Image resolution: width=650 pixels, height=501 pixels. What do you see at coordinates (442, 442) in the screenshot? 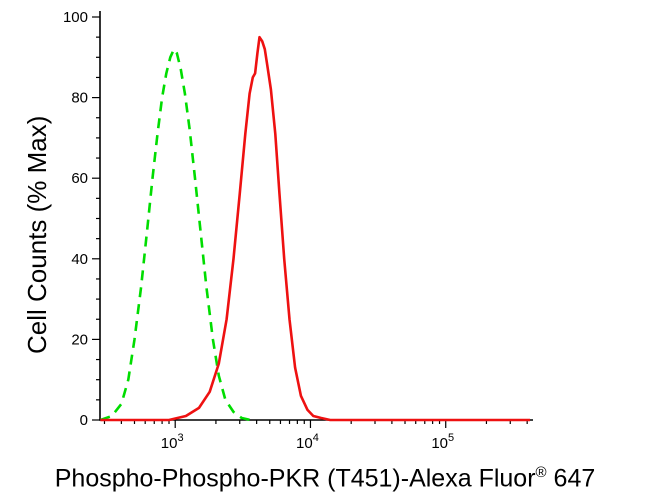
I see `x-tick-label: 10⁵` at bounding box center [442, 442].